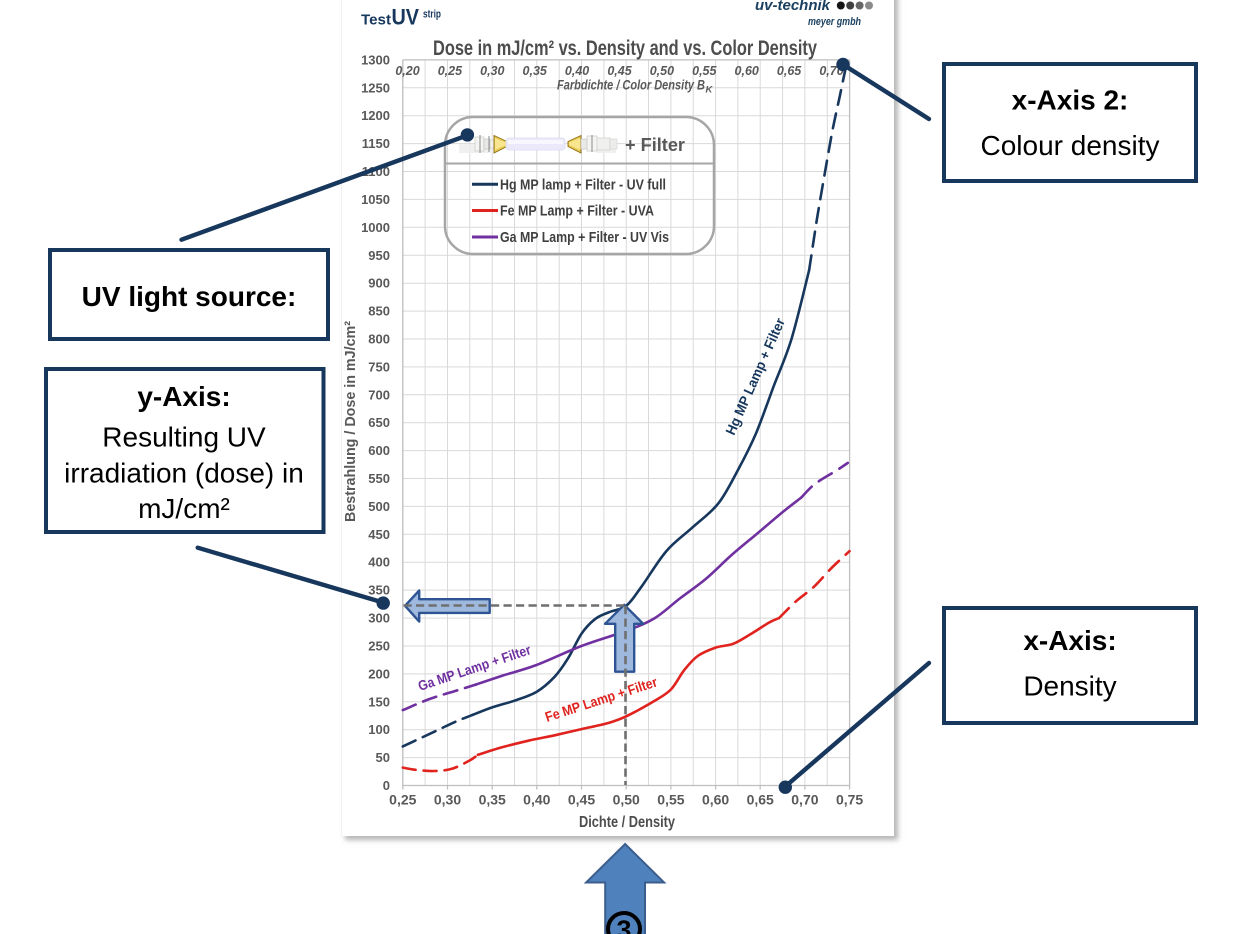 This screenshot has width=1257, height=934. What do you see at coordinates (577, 211) in the screenshot?
I see `svg-text: Fe MP Lamp + Filter - UVA` at bounding box center [577, 211].